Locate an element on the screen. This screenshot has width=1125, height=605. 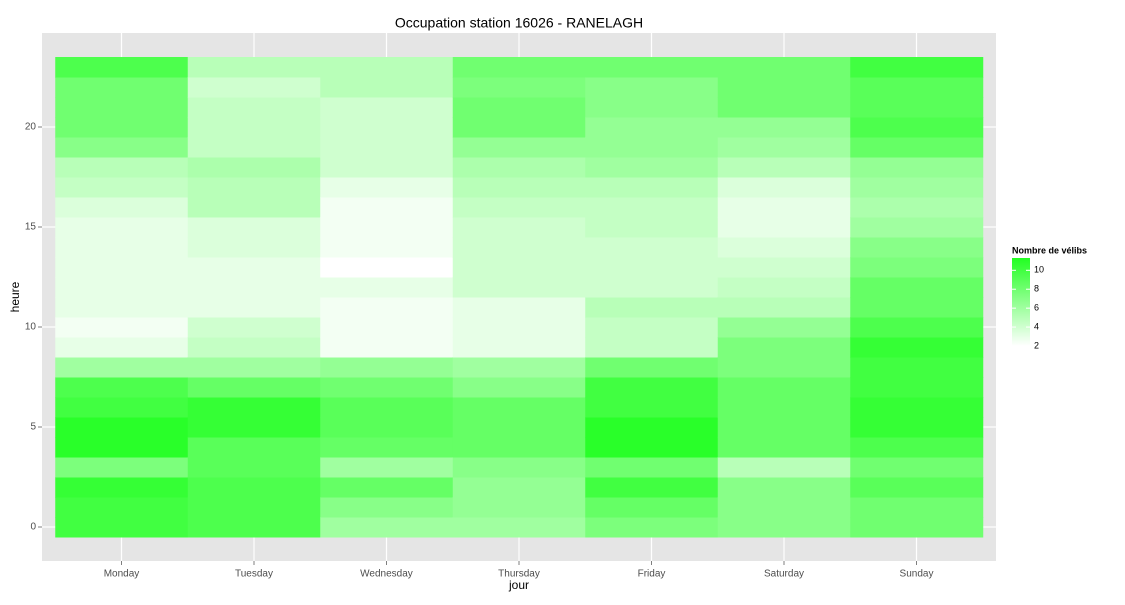
x-tick-label: Monday is located at coordinates (122, 574).